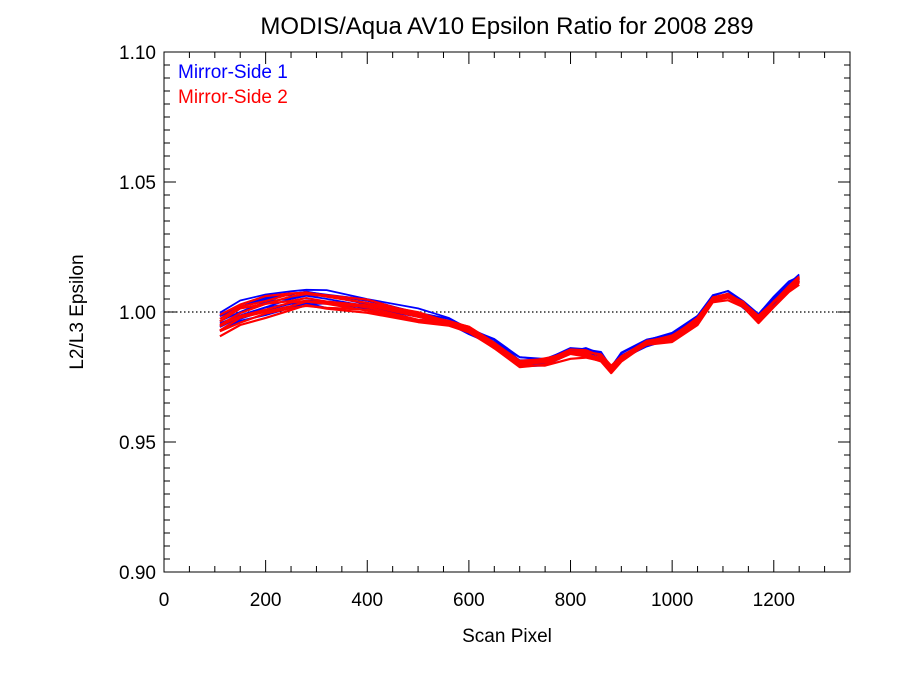  Describe the element at coordinates (507, 636) in the screenshot. I see `x-axis-label: Scan Pixel` at that location.